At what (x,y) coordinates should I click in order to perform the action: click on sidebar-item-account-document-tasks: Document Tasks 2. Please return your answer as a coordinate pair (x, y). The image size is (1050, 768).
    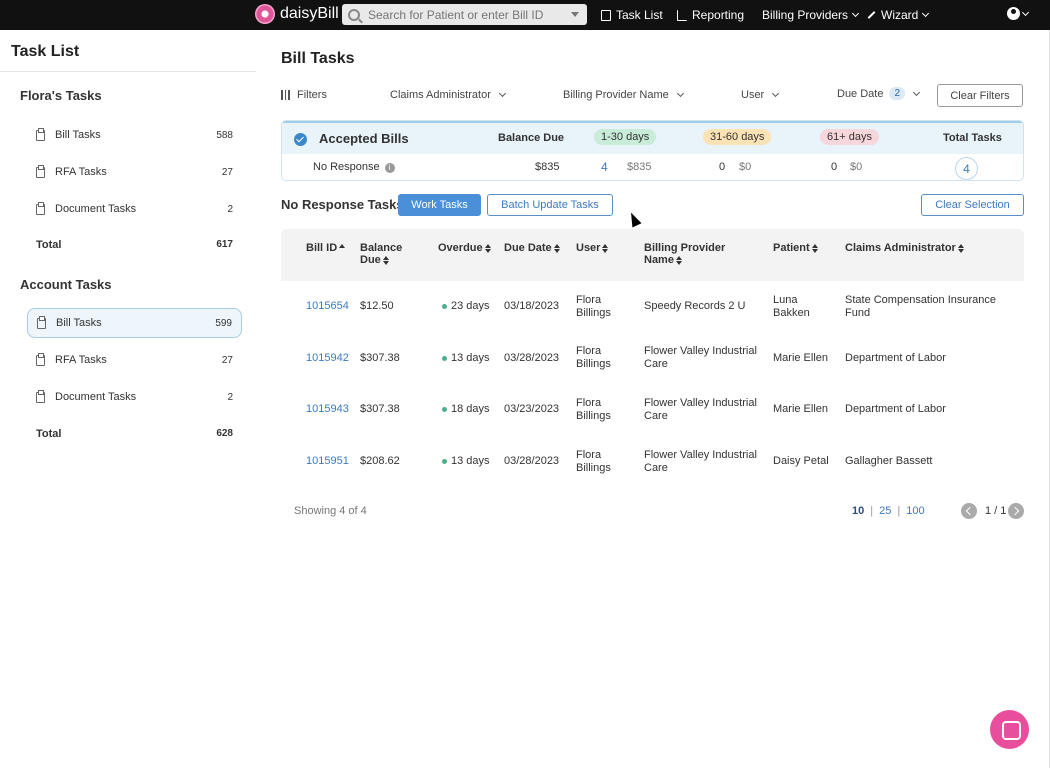
    Looking at the image, I should click on (134, 397).